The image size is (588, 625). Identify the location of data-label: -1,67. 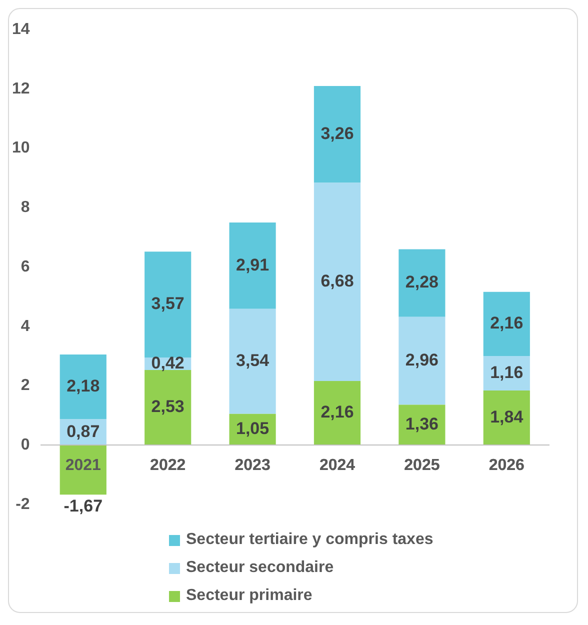
(83, 506).